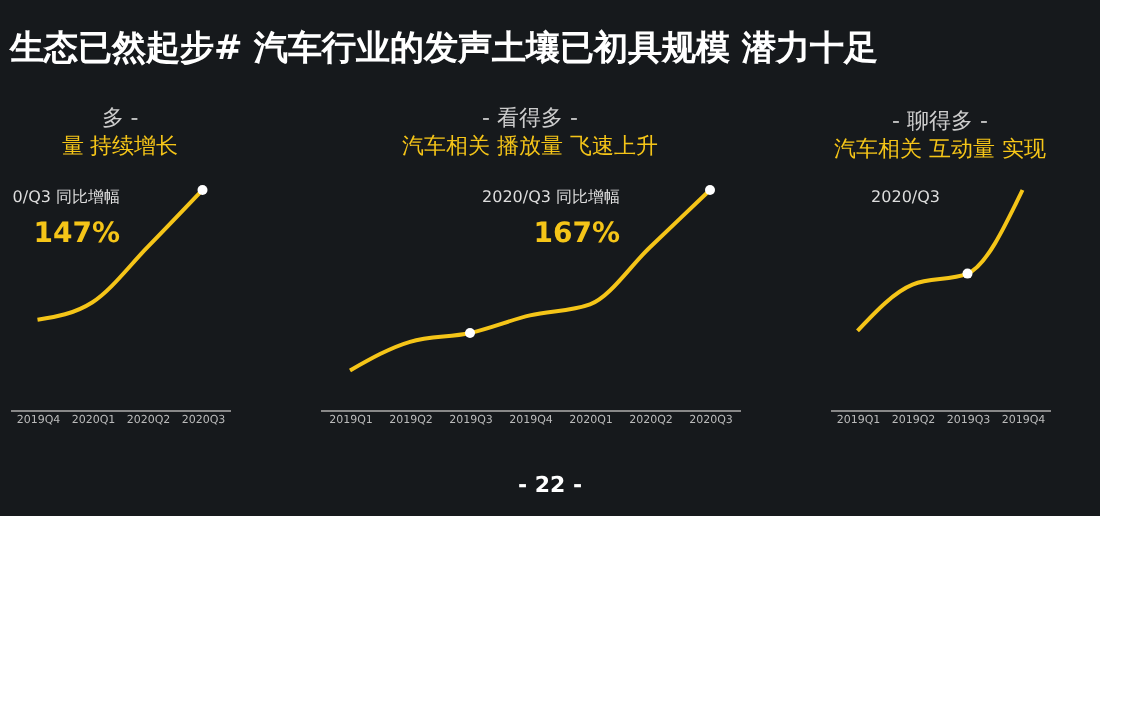 This screenshot has width=1140, height=720. Describe the element at coordinates (551, 197) in the screenshot. I see `annotation: 2020/Q3 同比增幅` at that location.